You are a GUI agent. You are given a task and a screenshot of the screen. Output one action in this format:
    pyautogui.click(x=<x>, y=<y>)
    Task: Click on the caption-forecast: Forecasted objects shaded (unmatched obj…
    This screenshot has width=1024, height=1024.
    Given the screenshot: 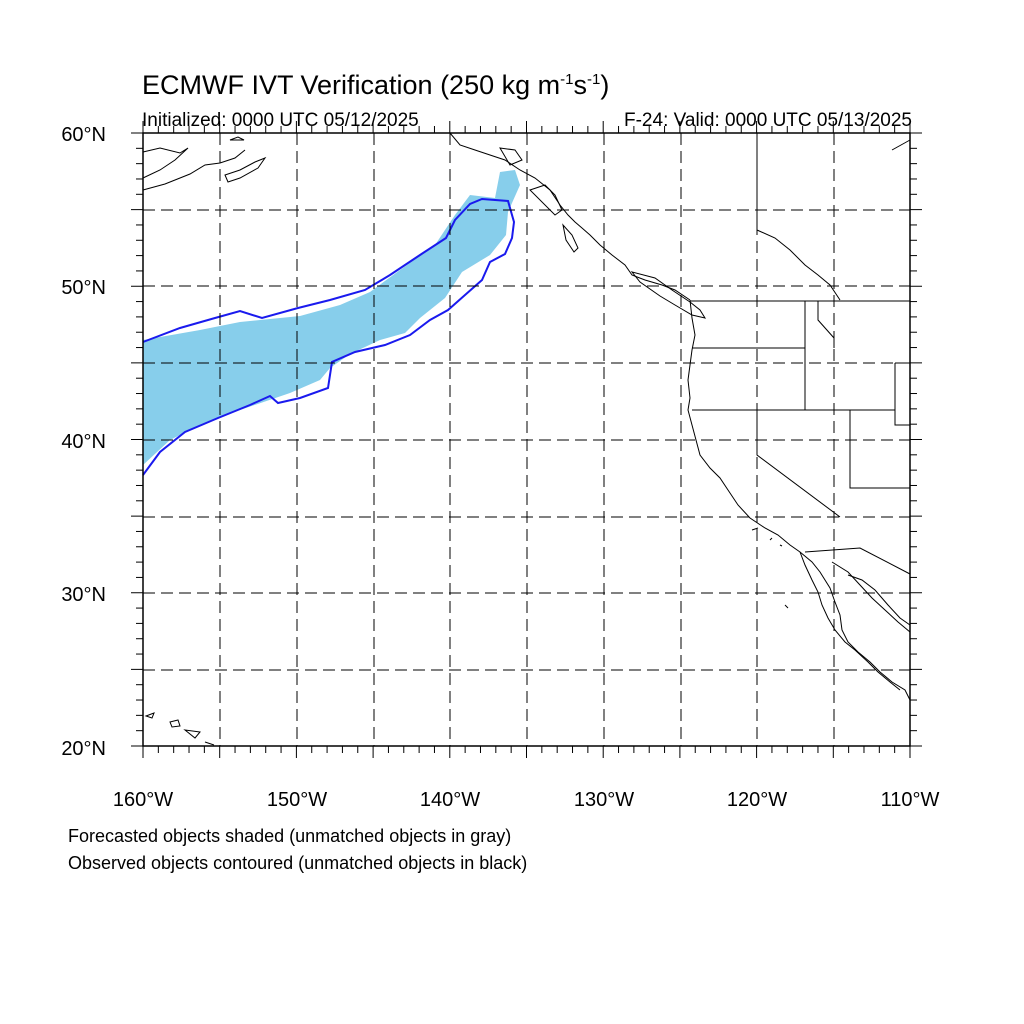 What is the action you would take?
    pyautogui.click(x=290, y=836)
    